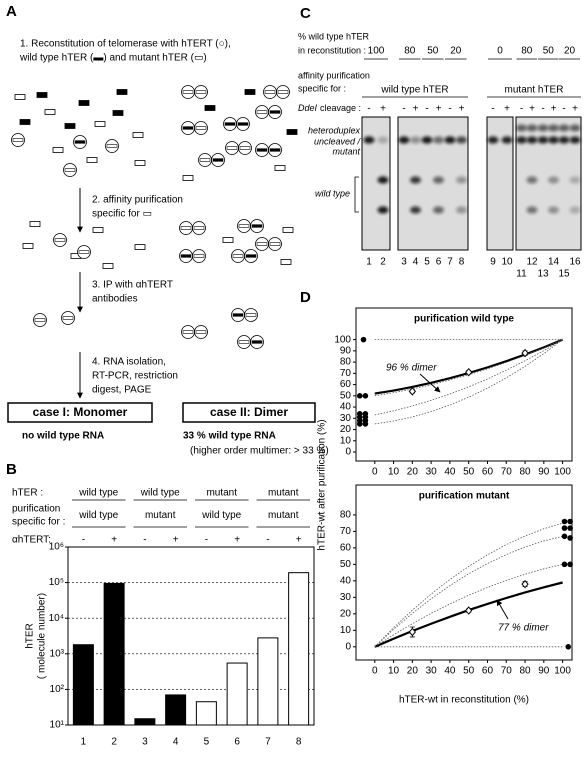  I want to click on header-label: specific for :, so click(38, 522).